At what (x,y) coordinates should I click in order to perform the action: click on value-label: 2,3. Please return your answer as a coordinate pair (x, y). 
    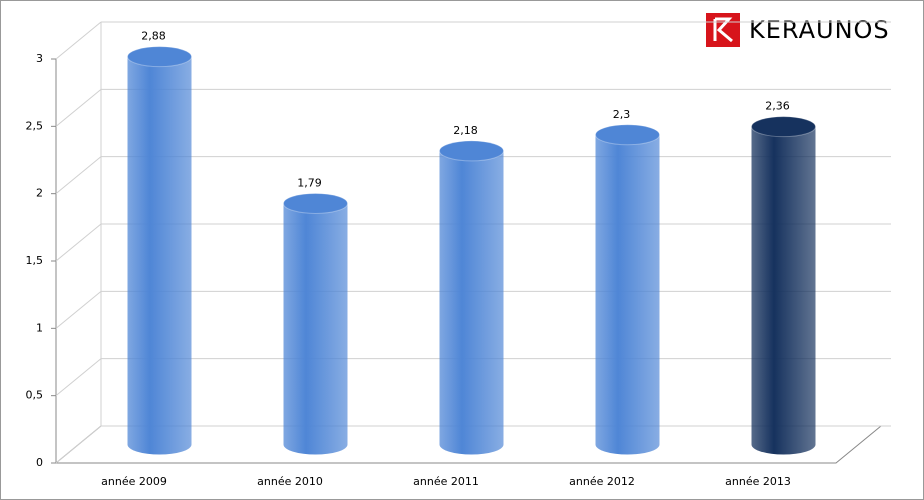
    Looking at the image, I should click on (622, 114).